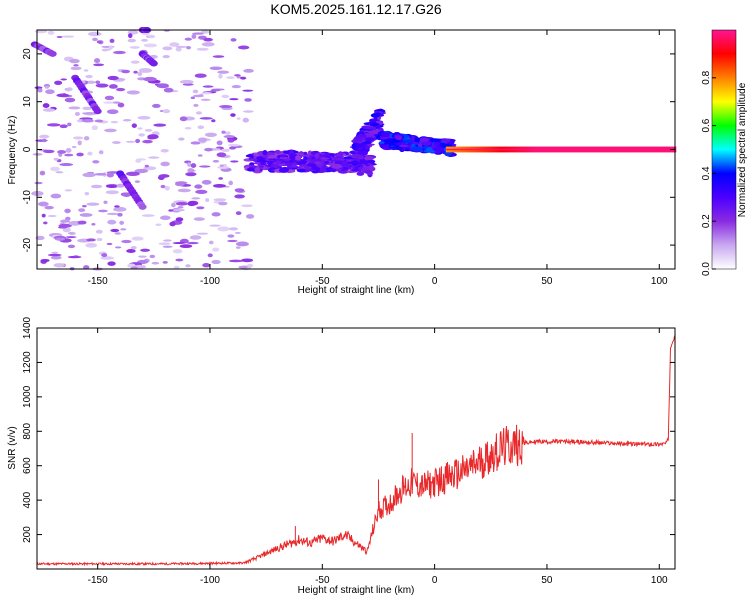  Describe the element at coordinates (27, 431) in the screenshot. I see `y-tick-label: 800` at that location.